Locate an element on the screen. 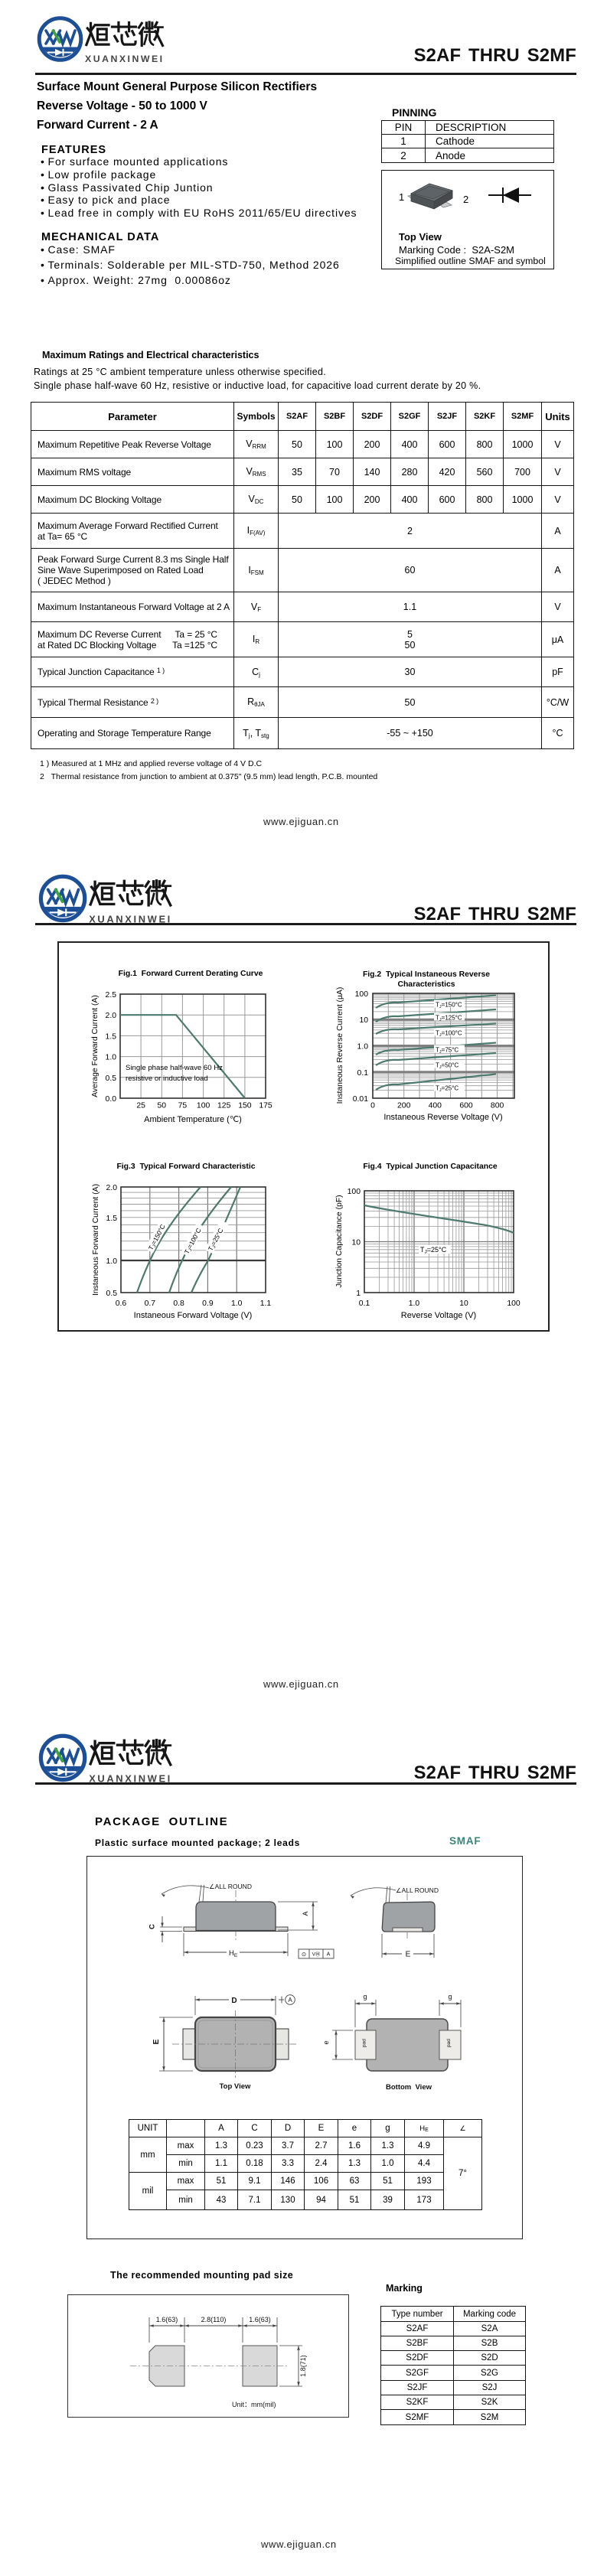  svg-text: 0.9 is located at coordinates (208, 1303).